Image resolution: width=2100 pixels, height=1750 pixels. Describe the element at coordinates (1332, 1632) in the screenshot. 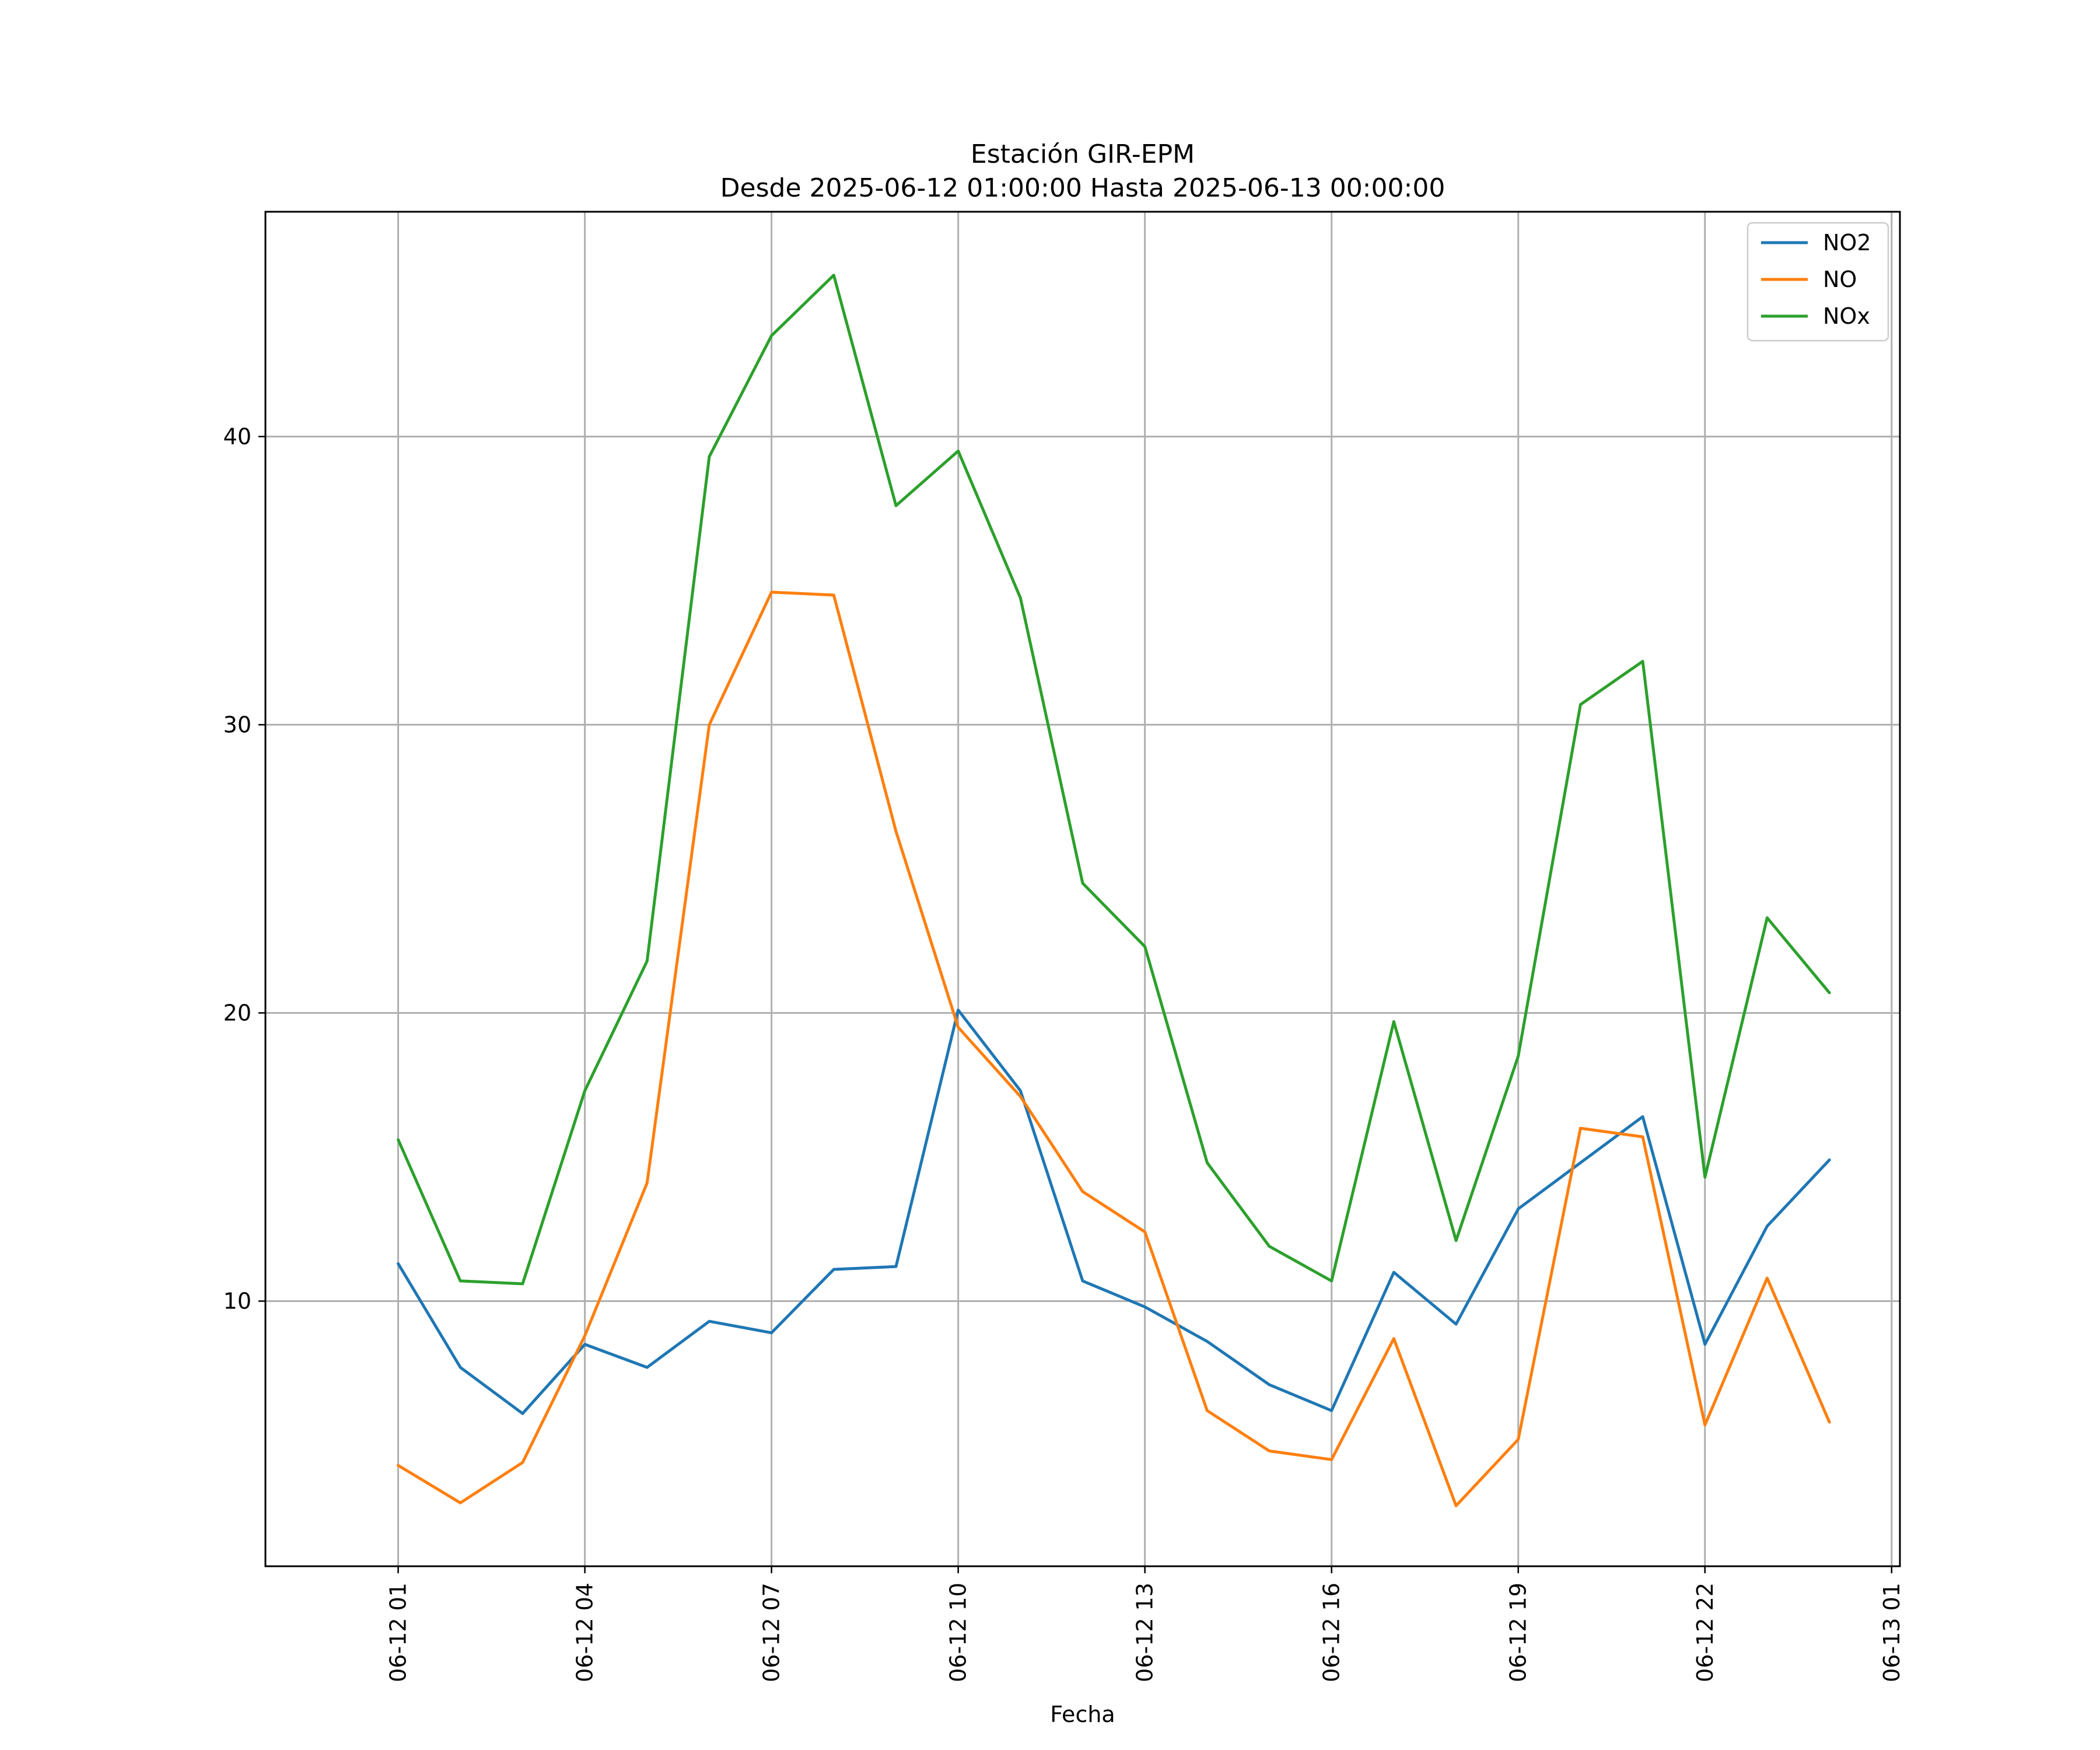

I see `x-tick-label: 06-12 16` at that location.